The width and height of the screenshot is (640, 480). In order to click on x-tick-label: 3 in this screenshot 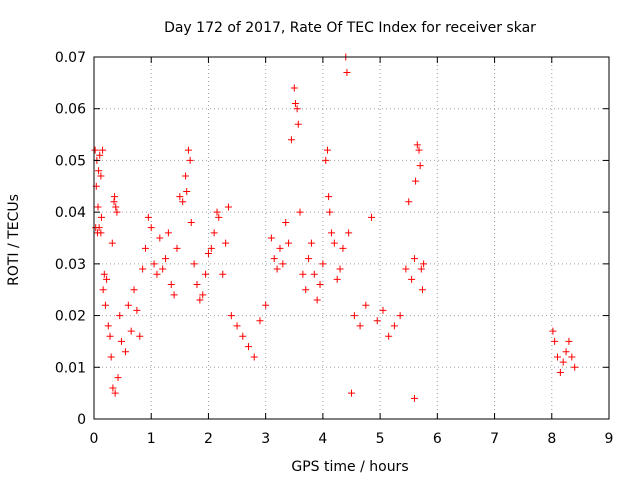, I will do `click(265, 439)`.